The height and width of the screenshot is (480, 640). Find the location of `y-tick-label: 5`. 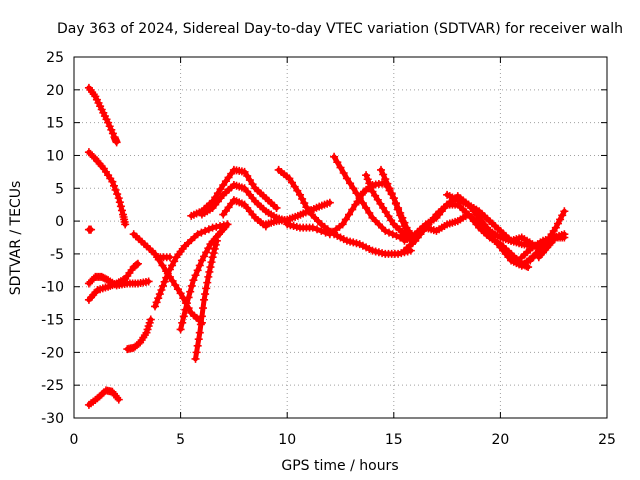

y-tick-label: 5 is located at coordinates (59, 189).